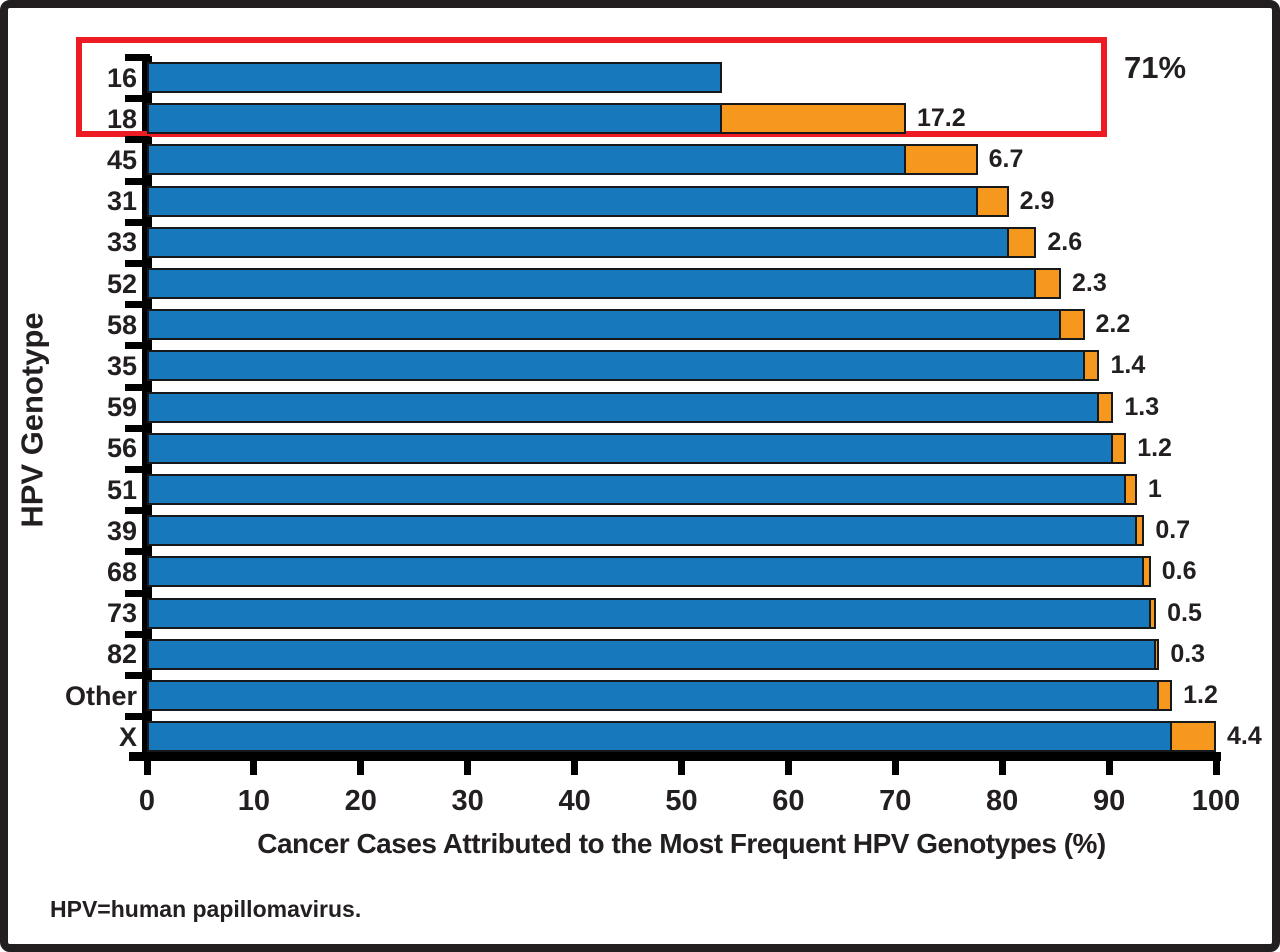  I want to click on y-category-label: 18, so click(121, 118).